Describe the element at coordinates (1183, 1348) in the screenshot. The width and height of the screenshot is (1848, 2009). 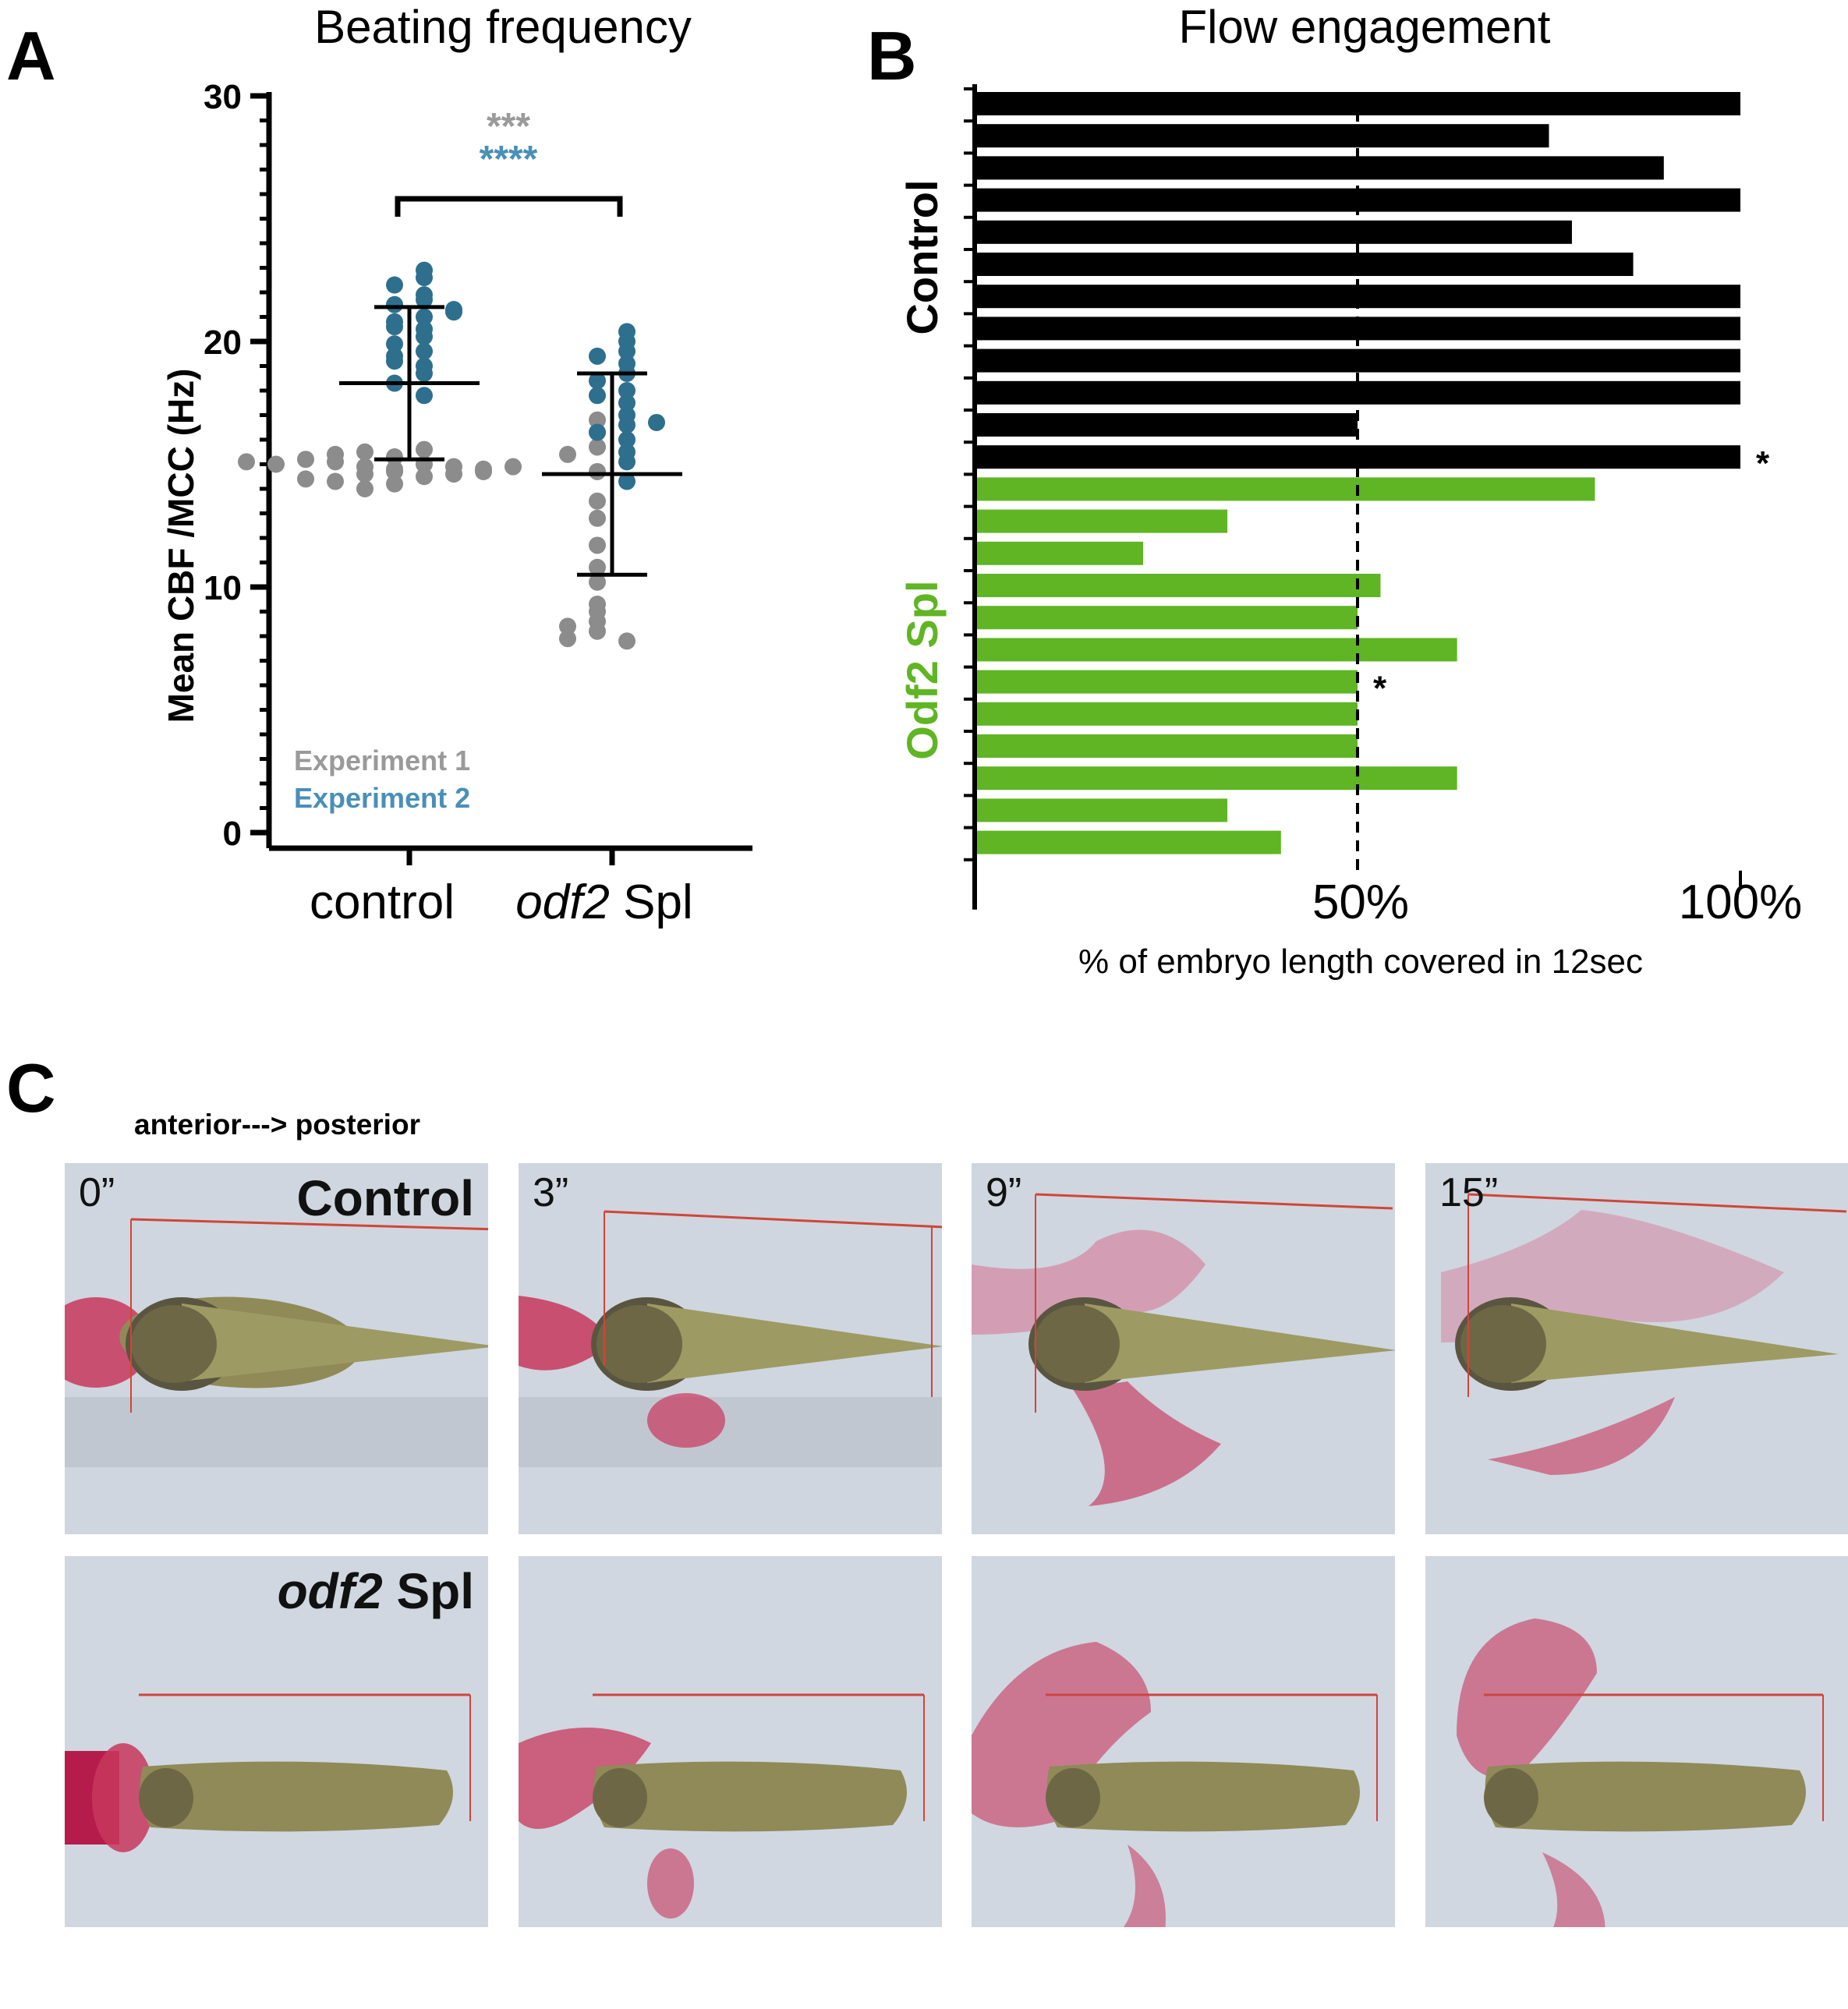
I see `photo-control-9s: 9”` at that location.